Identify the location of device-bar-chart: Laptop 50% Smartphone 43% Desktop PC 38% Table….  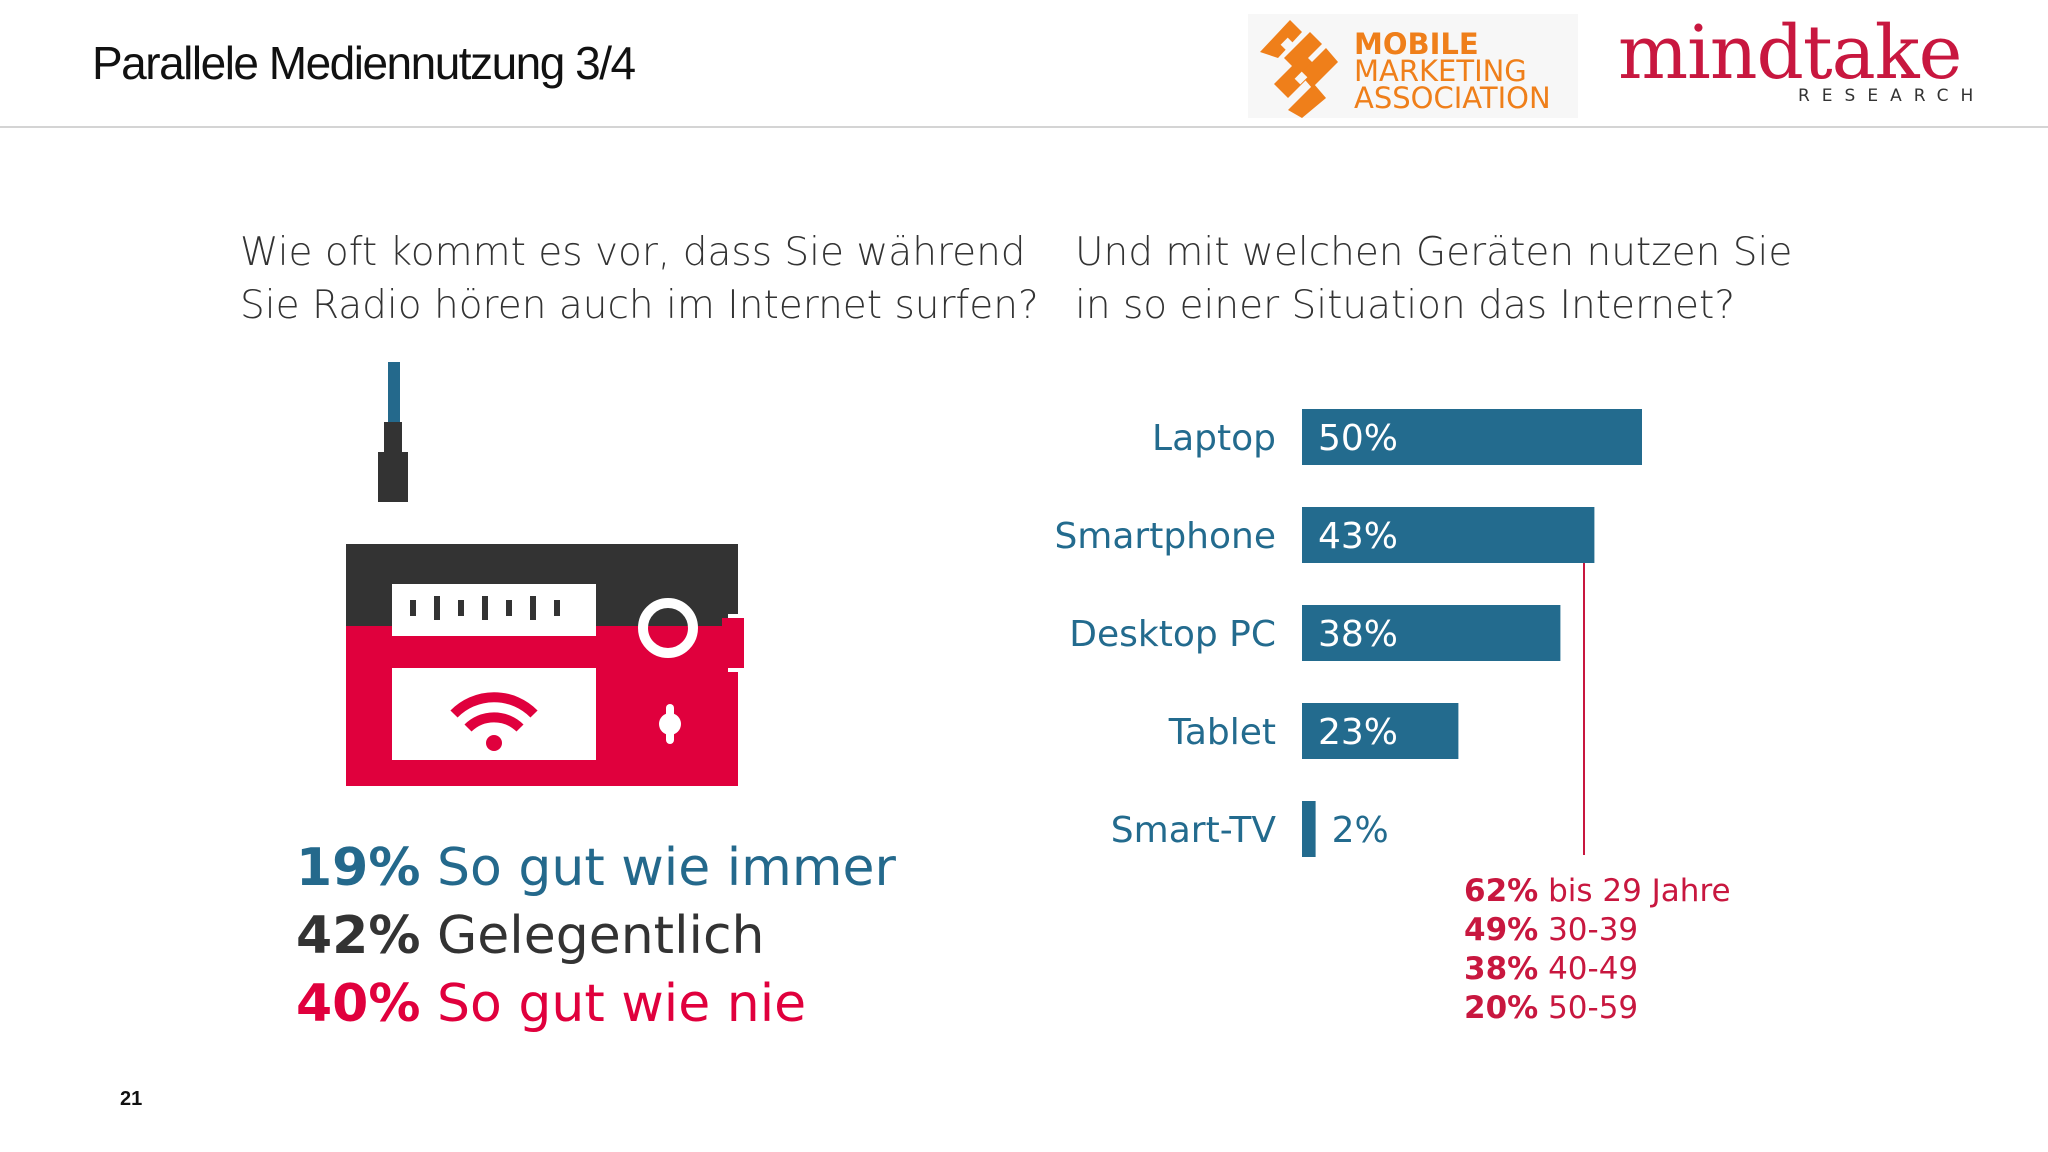
(1348, 633).